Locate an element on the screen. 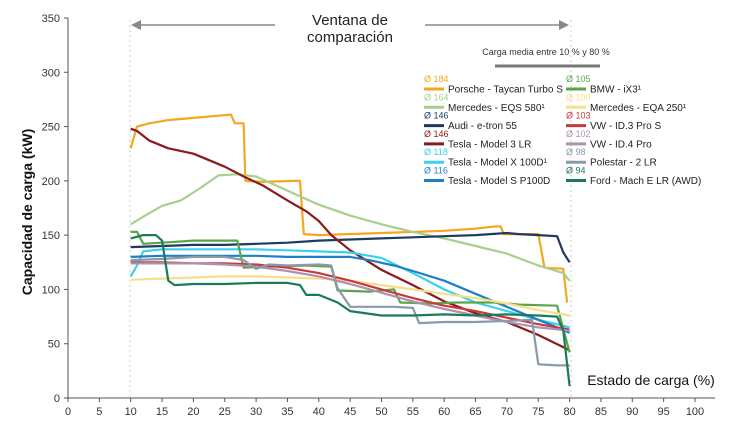 This screenshot has height=431, width=750. window-arrow-right-head is located at coordinates (564, 25).